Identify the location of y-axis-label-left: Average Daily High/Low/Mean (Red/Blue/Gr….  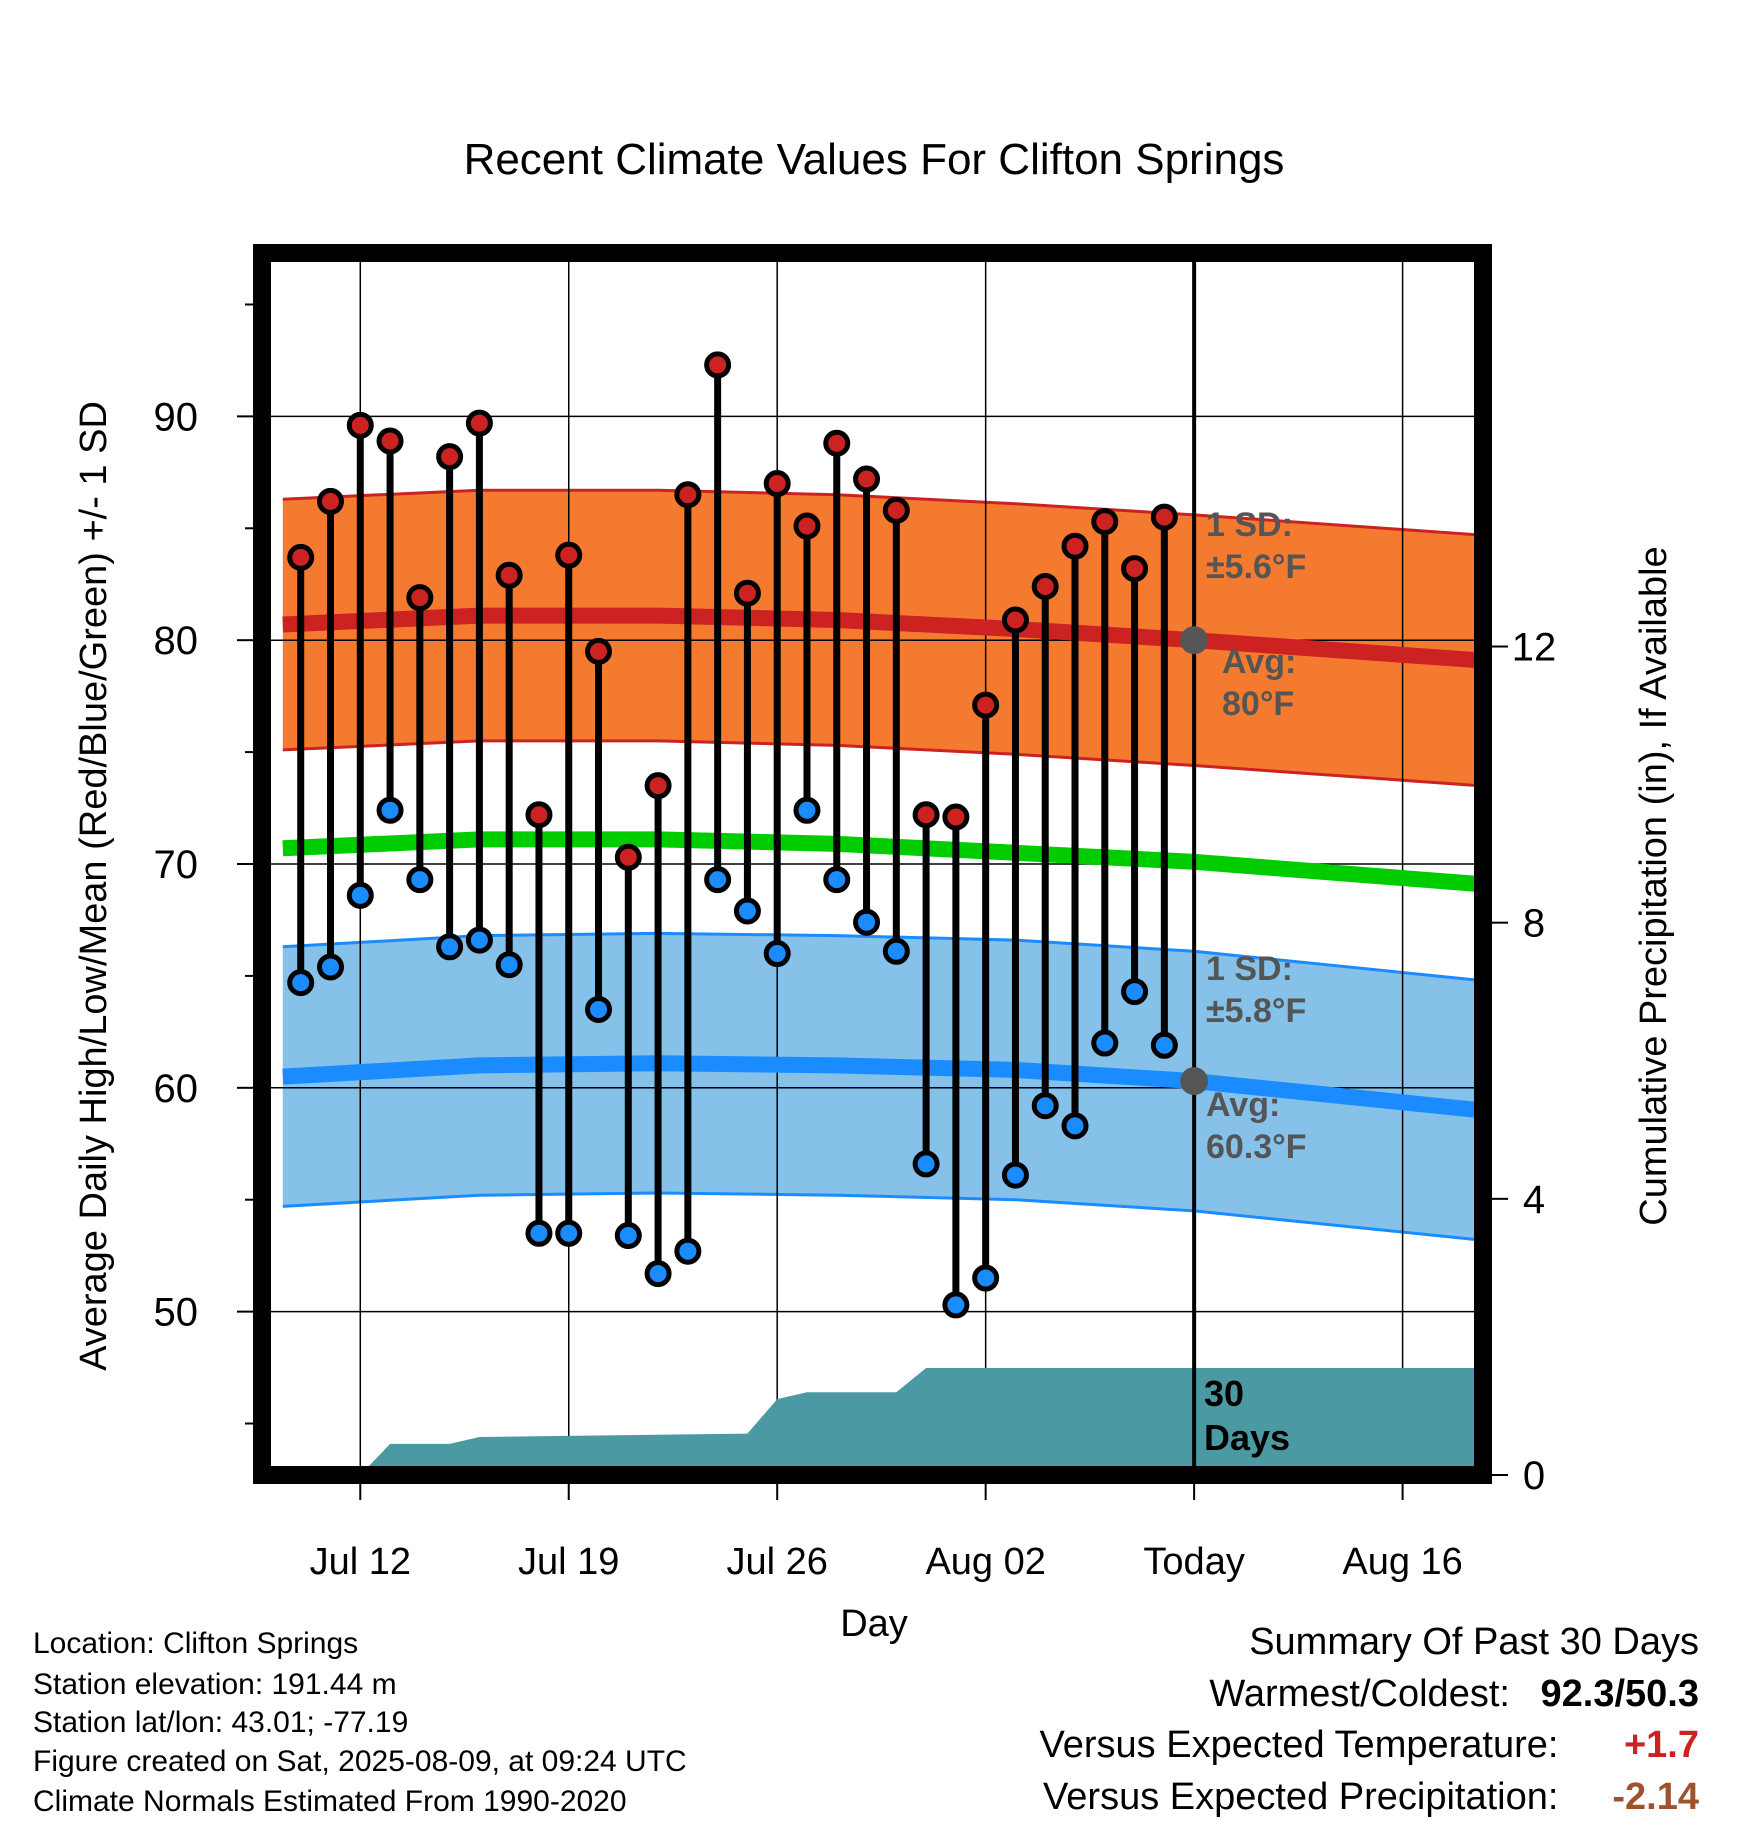
(94, 886).